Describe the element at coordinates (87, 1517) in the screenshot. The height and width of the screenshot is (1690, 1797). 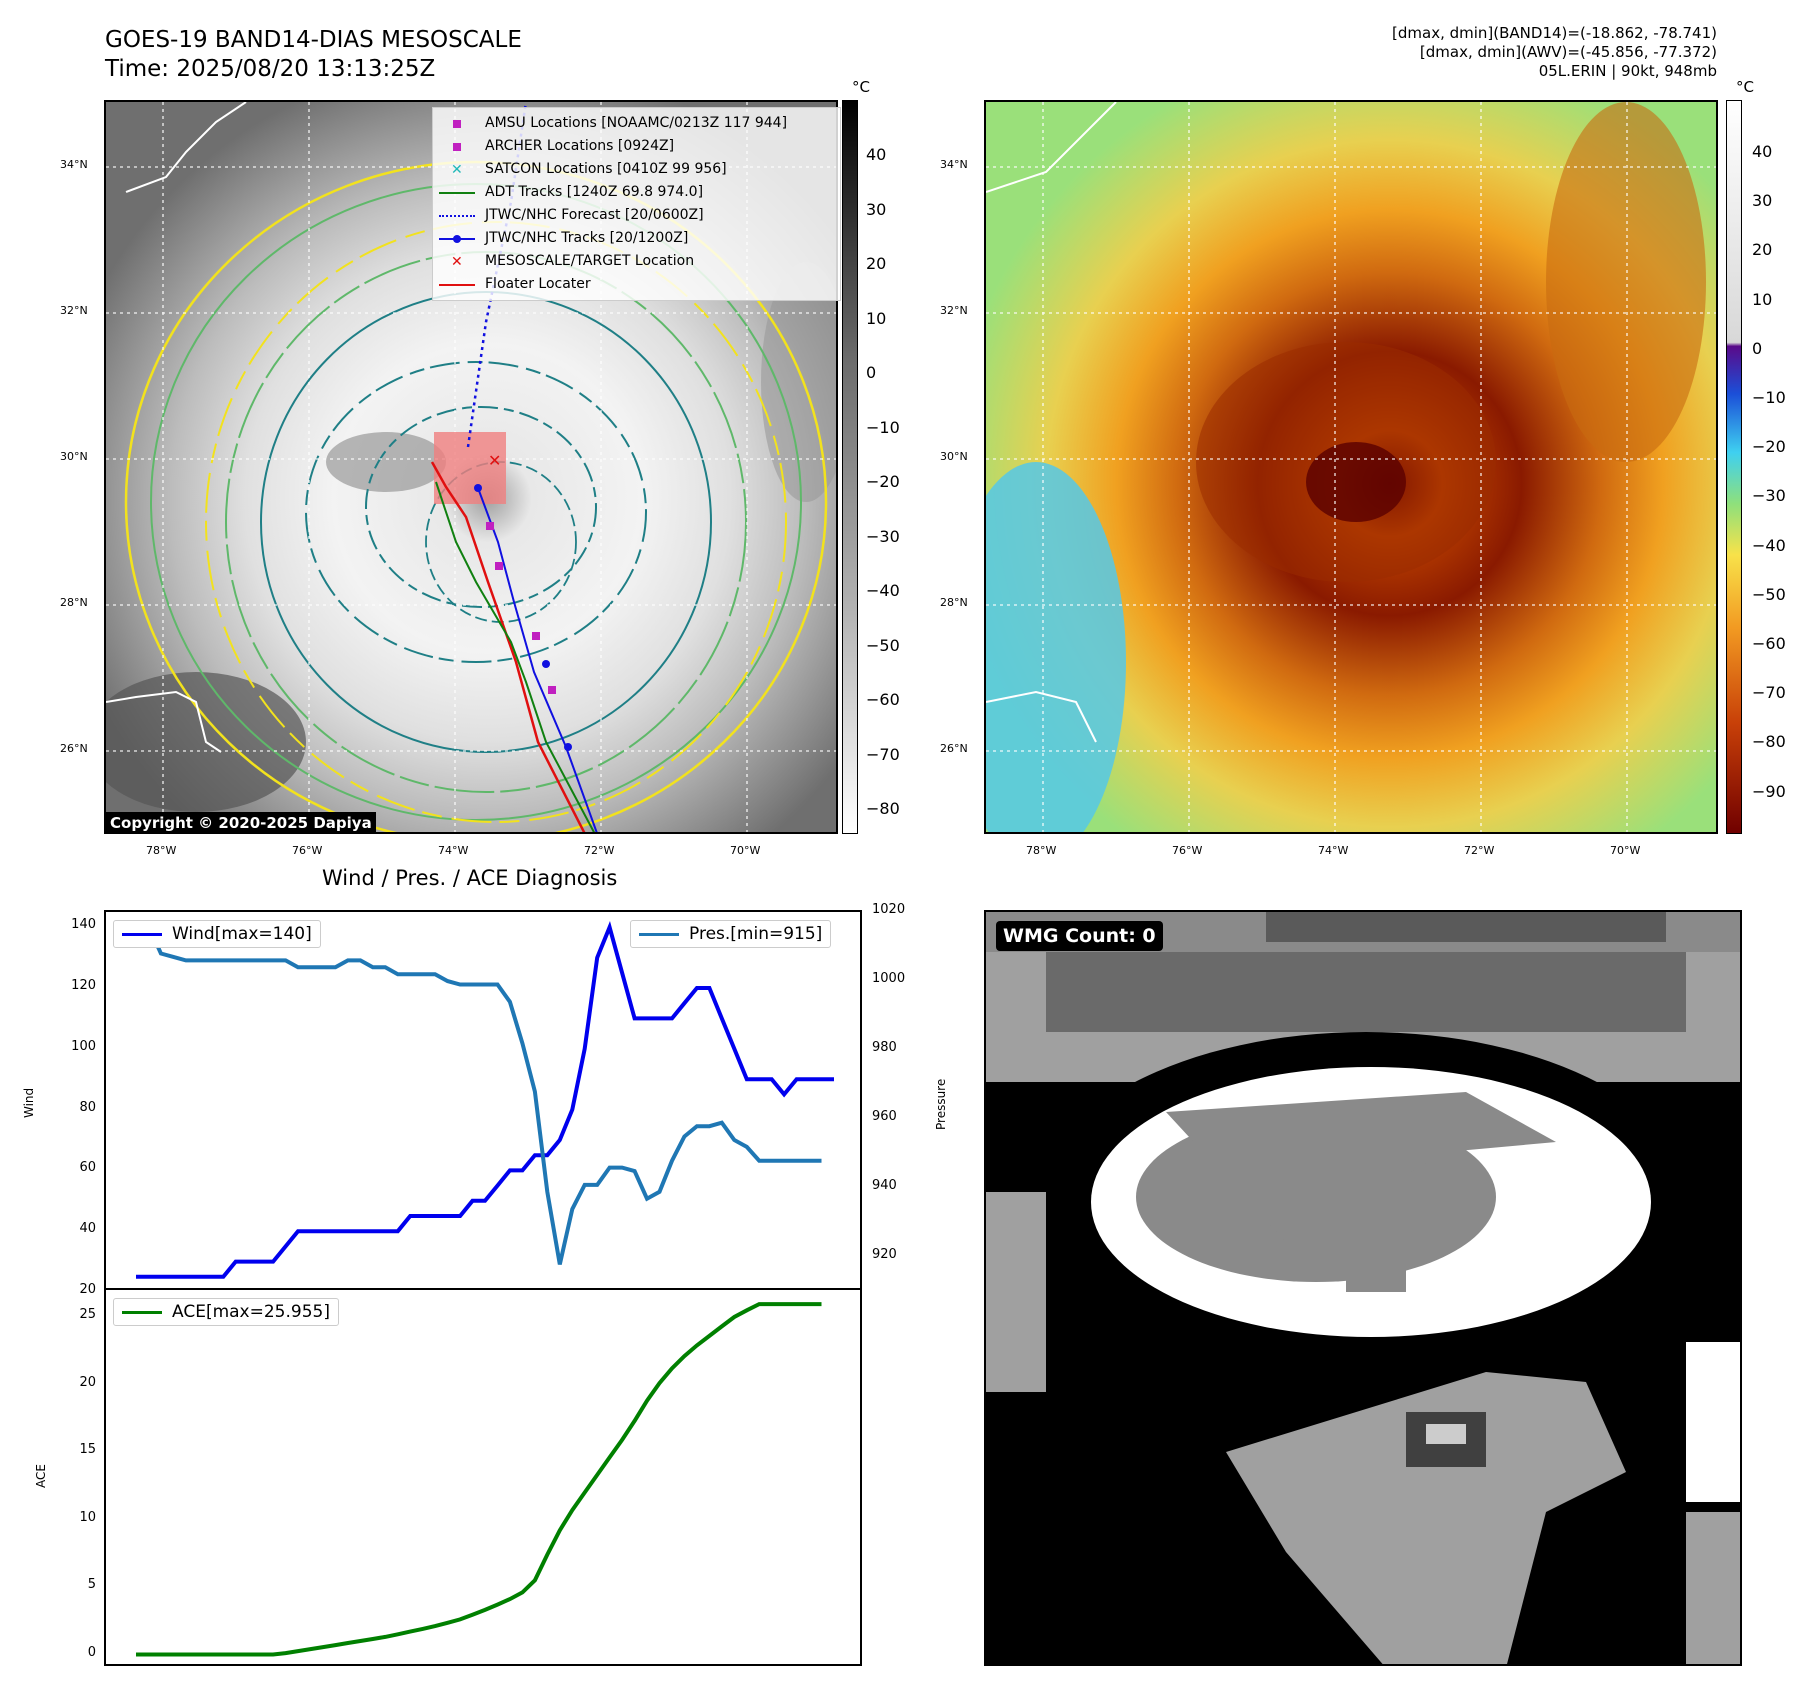
I see `ace-tick-label: 10` at that location.